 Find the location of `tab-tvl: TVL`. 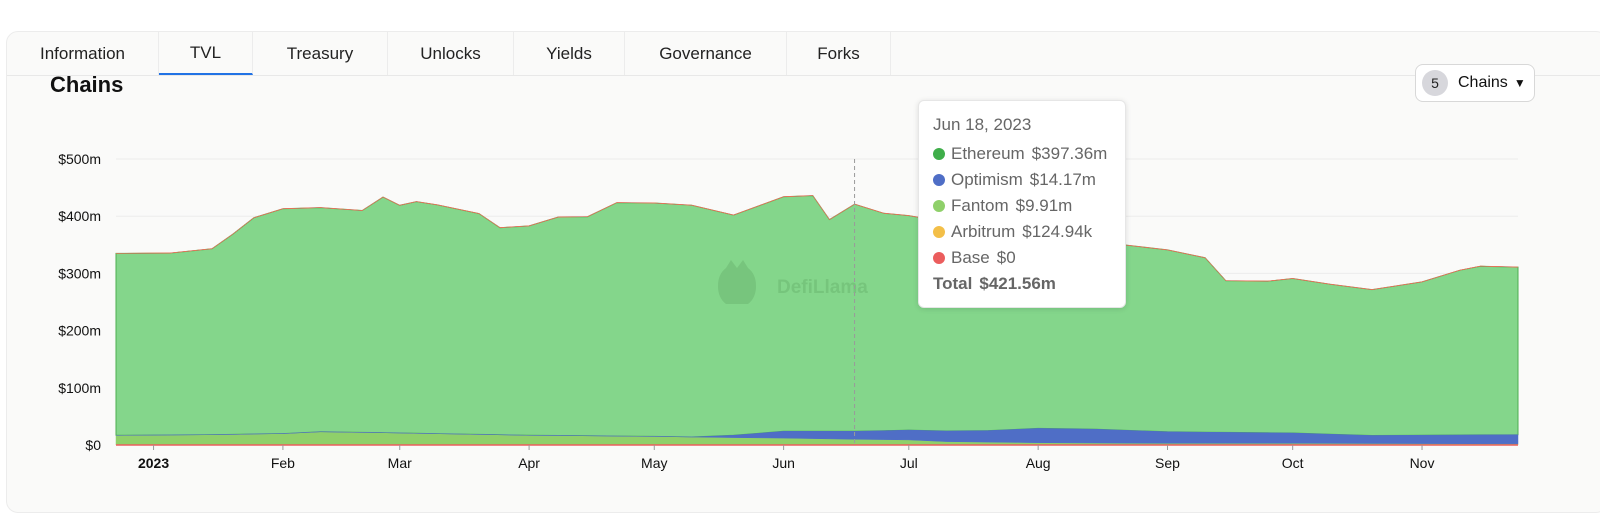

tab-tvl: TVL is located at coordinates (206, 53).